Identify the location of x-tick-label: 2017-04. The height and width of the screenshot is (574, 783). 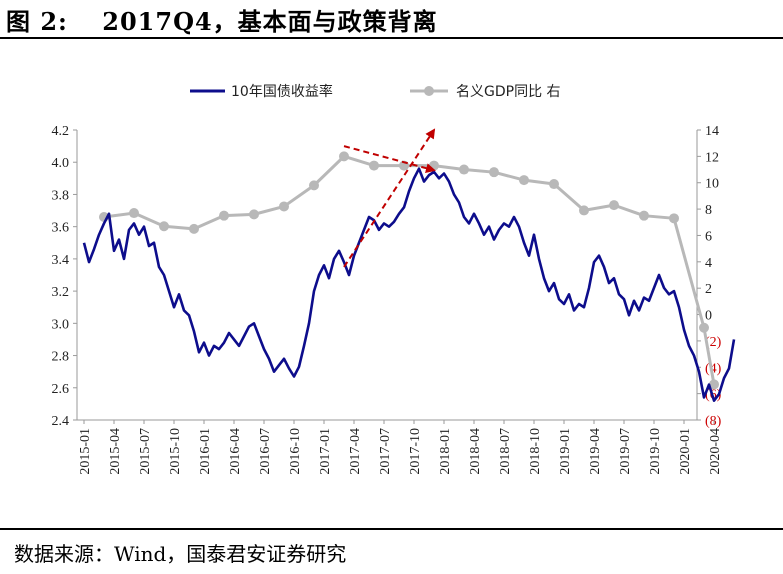
(355, 451).